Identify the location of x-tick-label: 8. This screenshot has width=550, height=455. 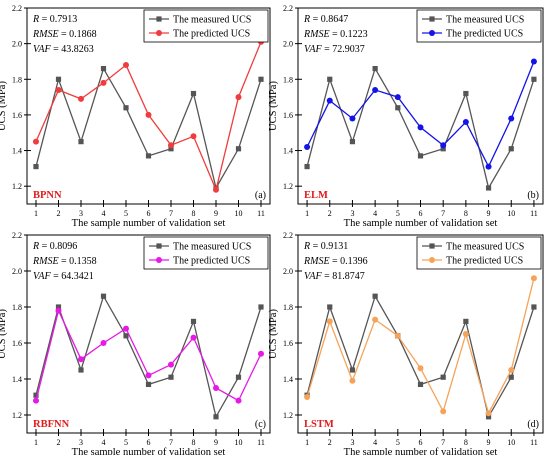
(194, 213).